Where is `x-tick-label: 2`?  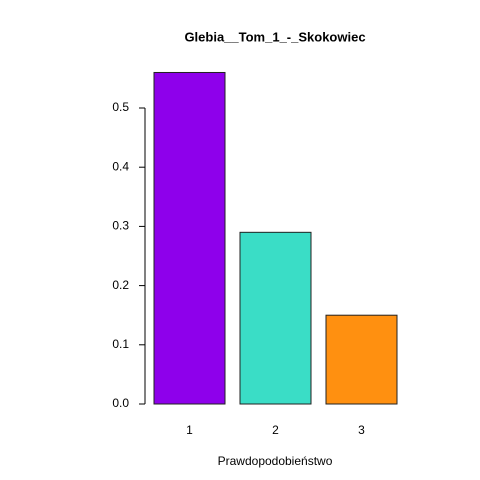 x-tick-label: 2 is located at coordinates (275, 430).